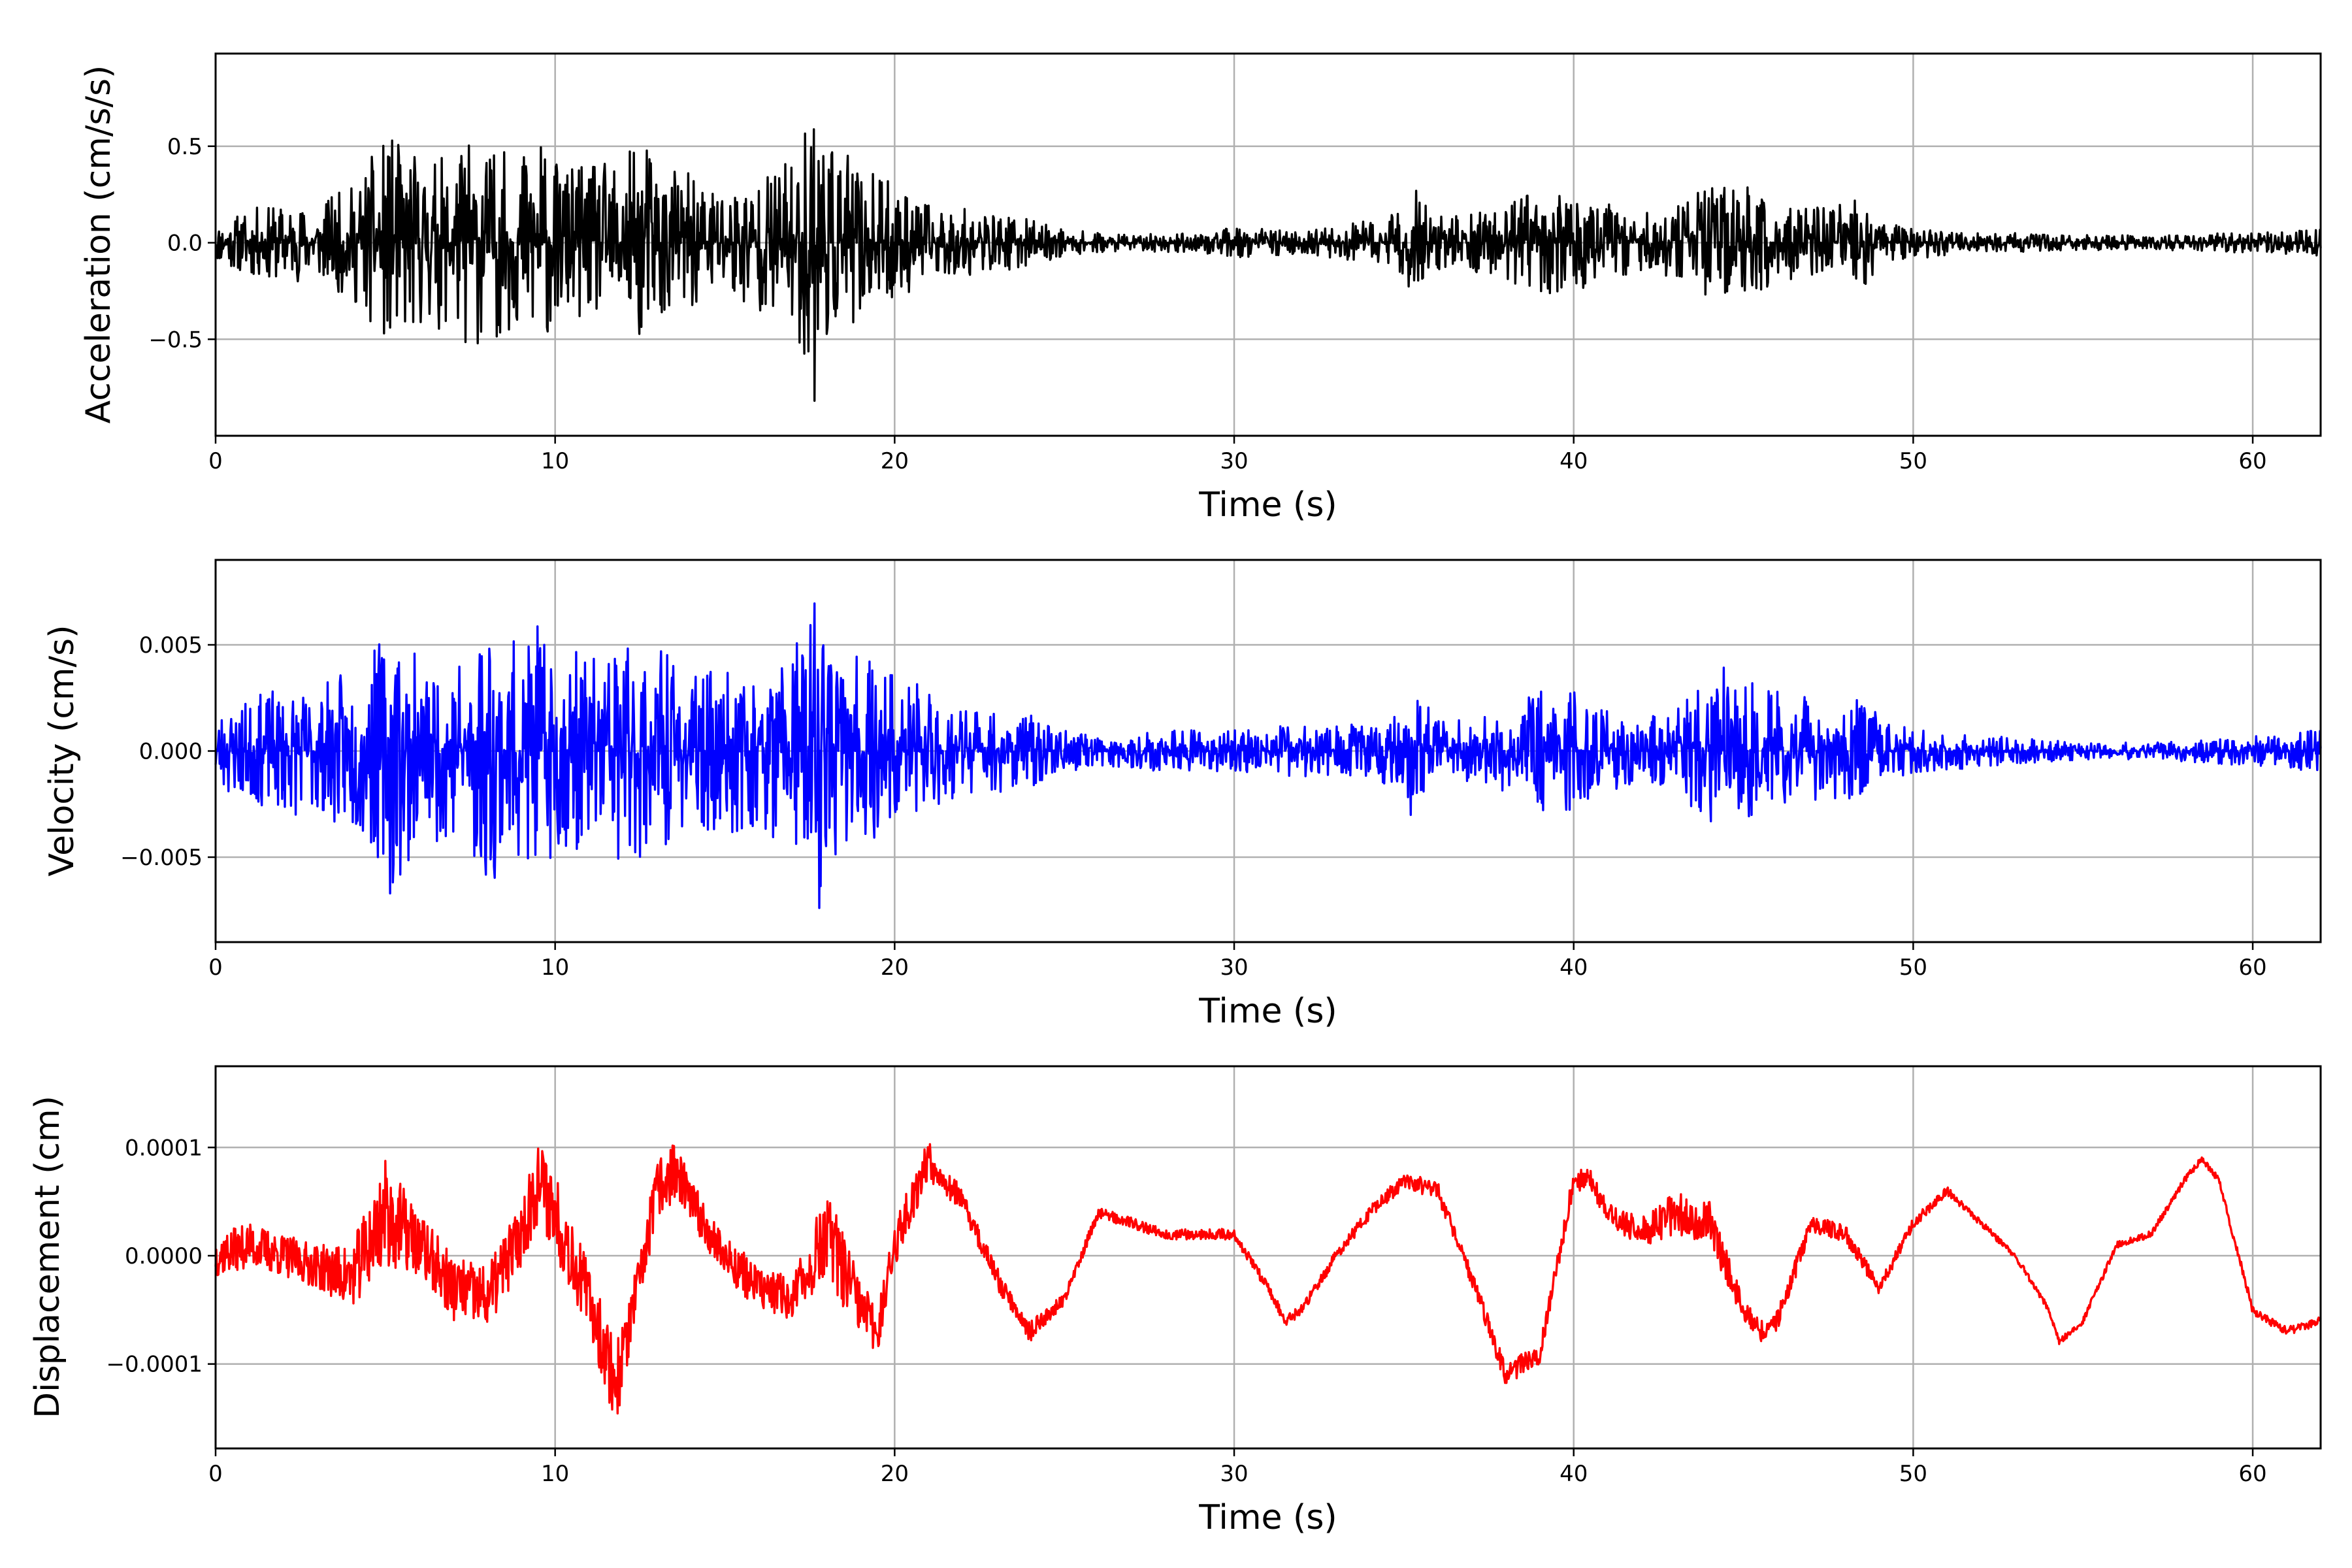 This screenshot has width=2352, height=1568. What do you see at coordinates (1234, 968) in the screenshot?
I see `velocity-x-tick-label-3: 30` at bounding box center [1234, 968].